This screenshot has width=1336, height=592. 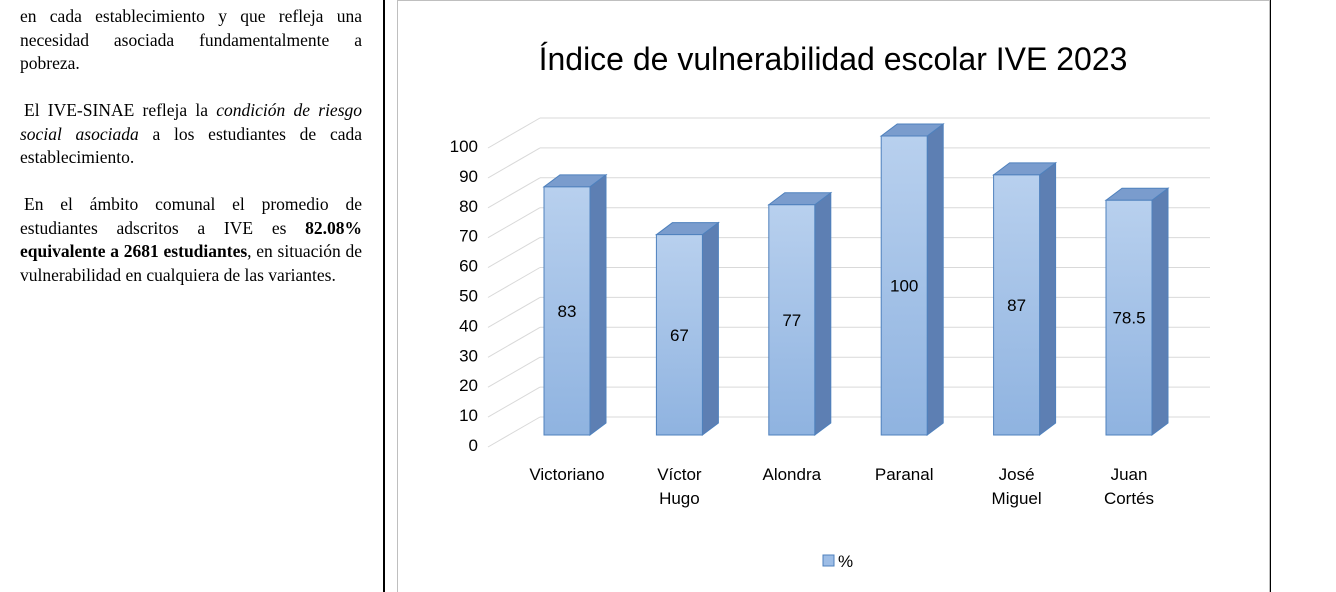 I want to click on data-label: 78.5, so click(x=1128, y=318).